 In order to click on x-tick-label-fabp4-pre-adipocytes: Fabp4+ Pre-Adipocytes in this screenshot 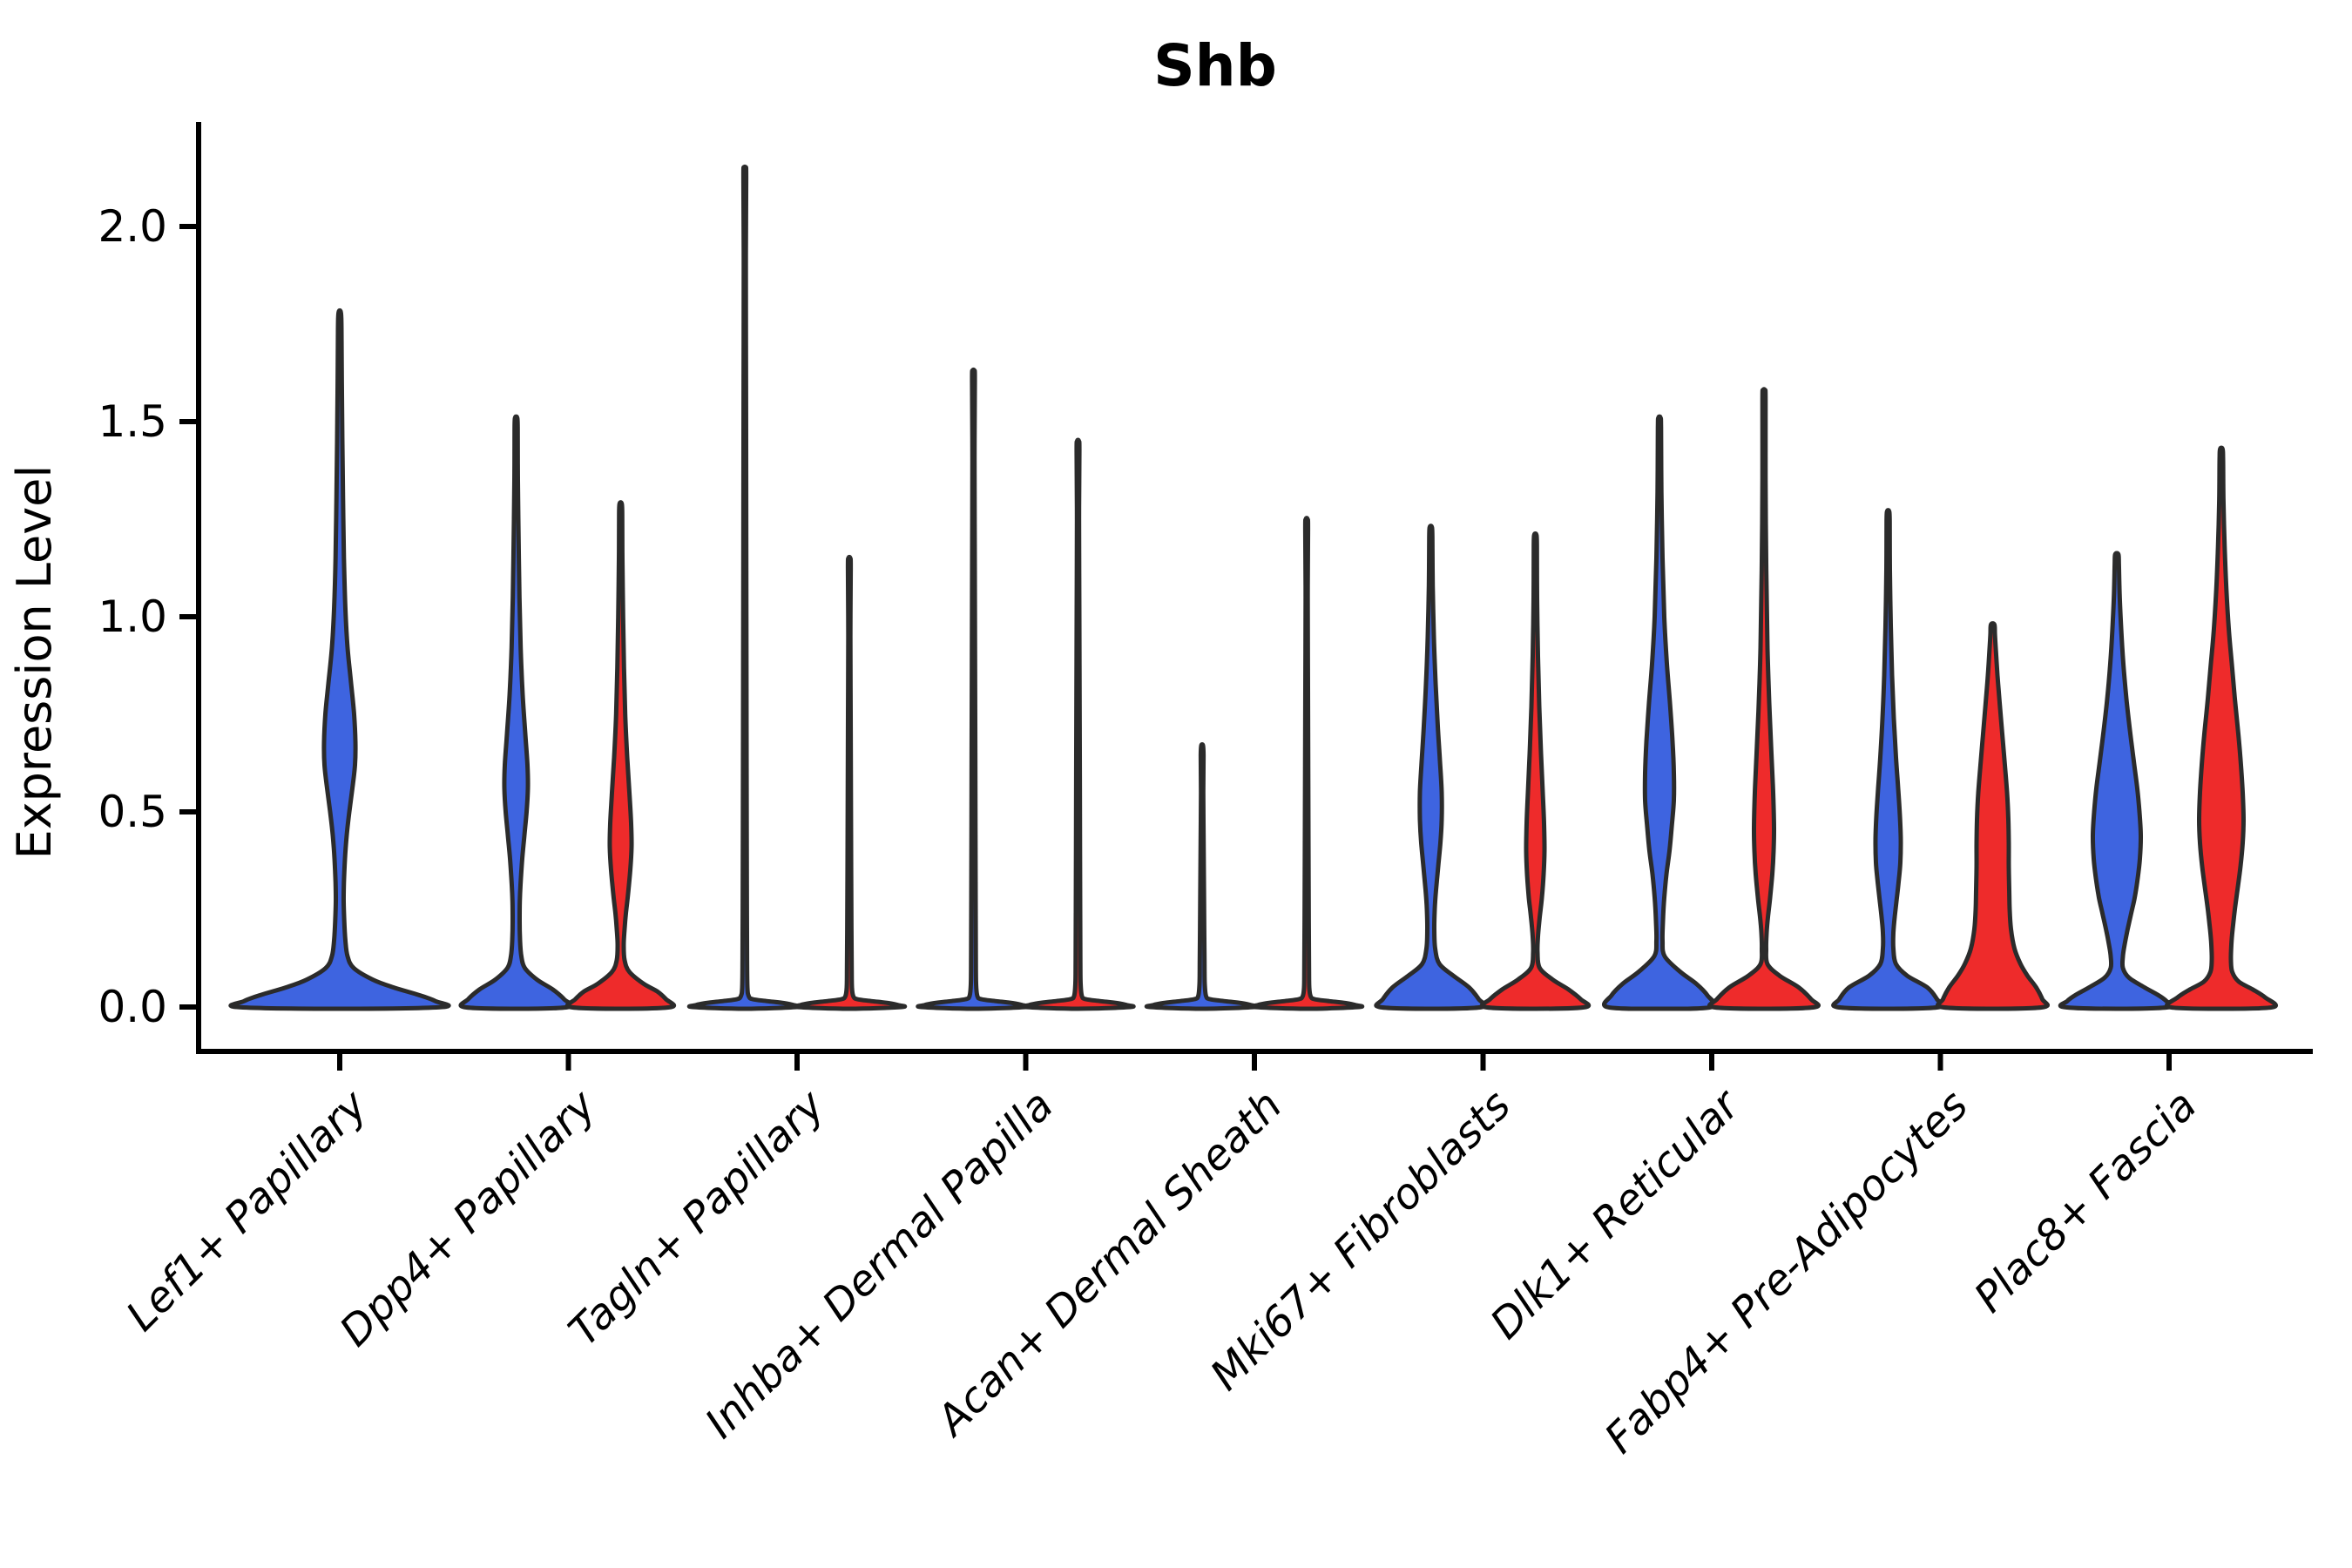, I will do `click(1786, 1272)`.